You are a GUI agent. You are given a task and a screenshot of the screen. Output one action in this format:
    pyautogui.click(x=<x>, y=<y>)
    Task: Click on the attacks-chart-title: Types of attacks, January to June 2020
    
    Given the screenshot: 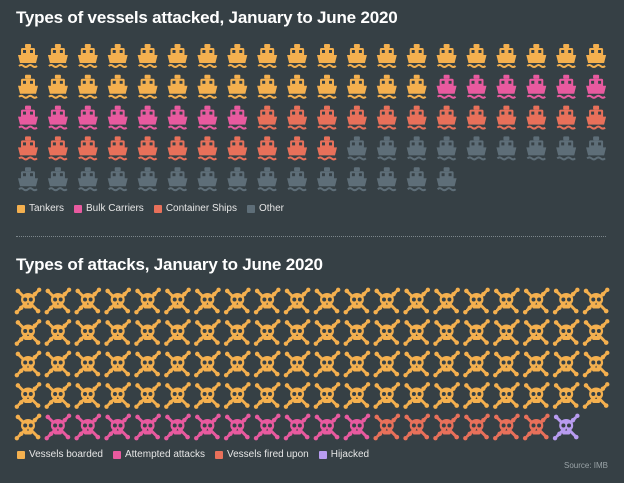 What is the action you would take?
    pyautogui.click(x=169, y=264)
    